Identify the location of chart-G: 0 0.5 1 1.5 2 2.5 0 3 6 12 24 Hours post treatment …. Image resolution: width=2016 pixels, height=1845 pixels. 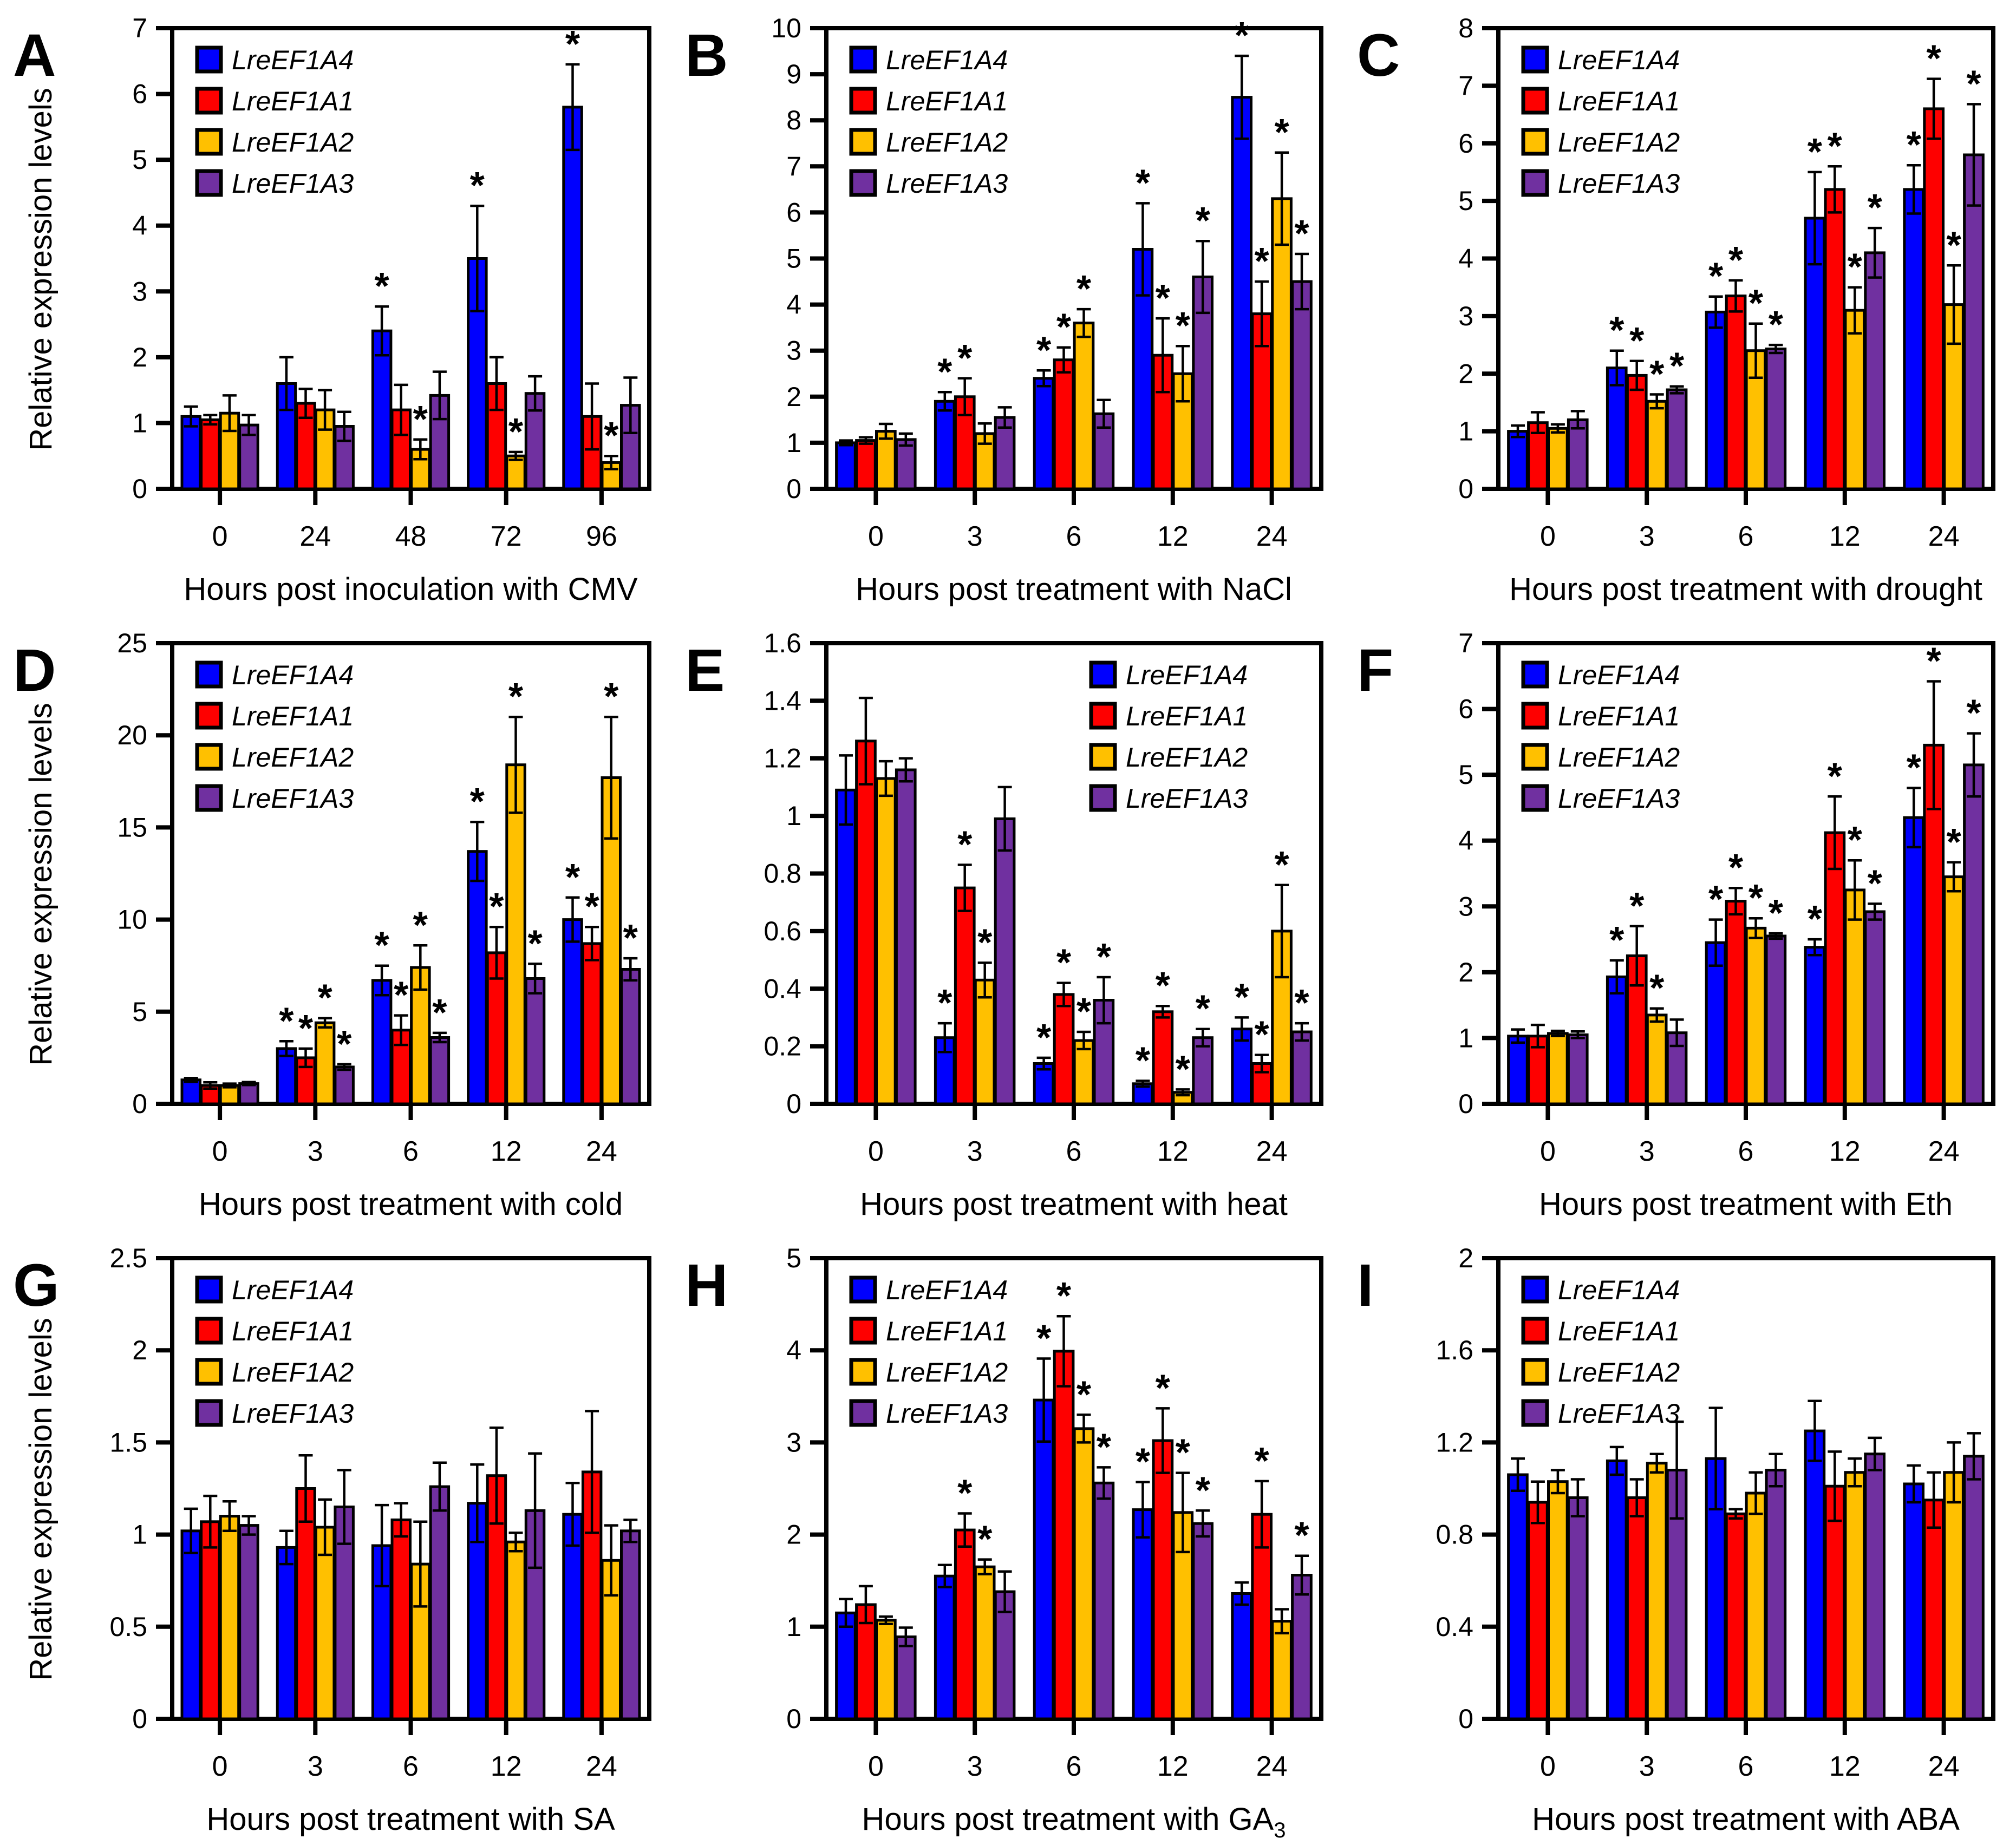
(332, 1540).